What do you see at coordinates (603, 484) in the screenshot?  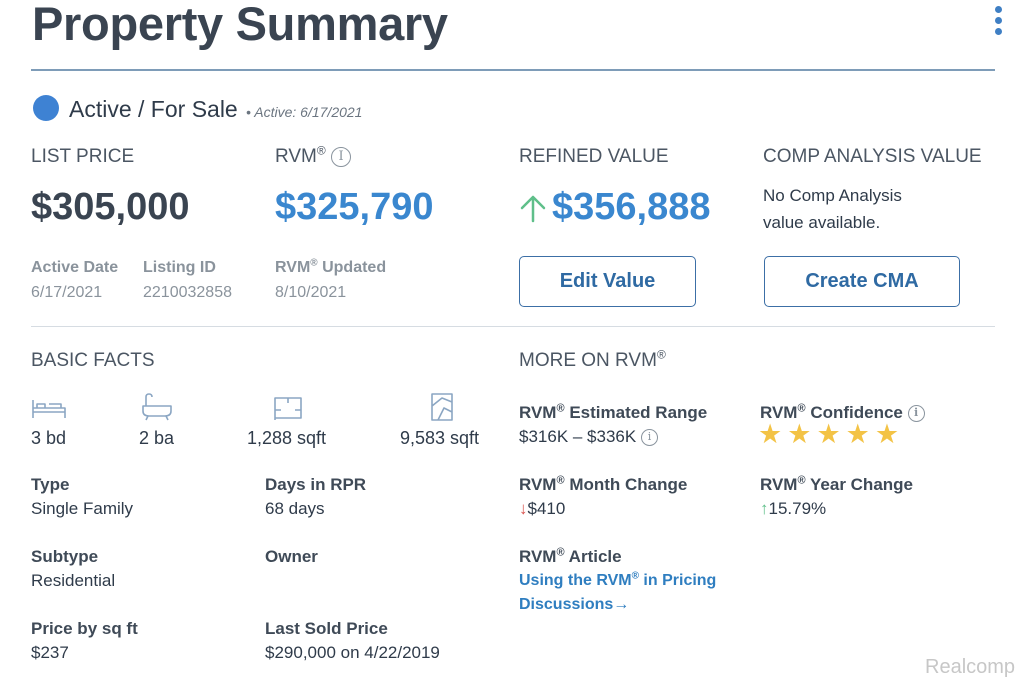 I see `rvm-month-change-label: RVM® Month Change` at bounding box center [603, 484].